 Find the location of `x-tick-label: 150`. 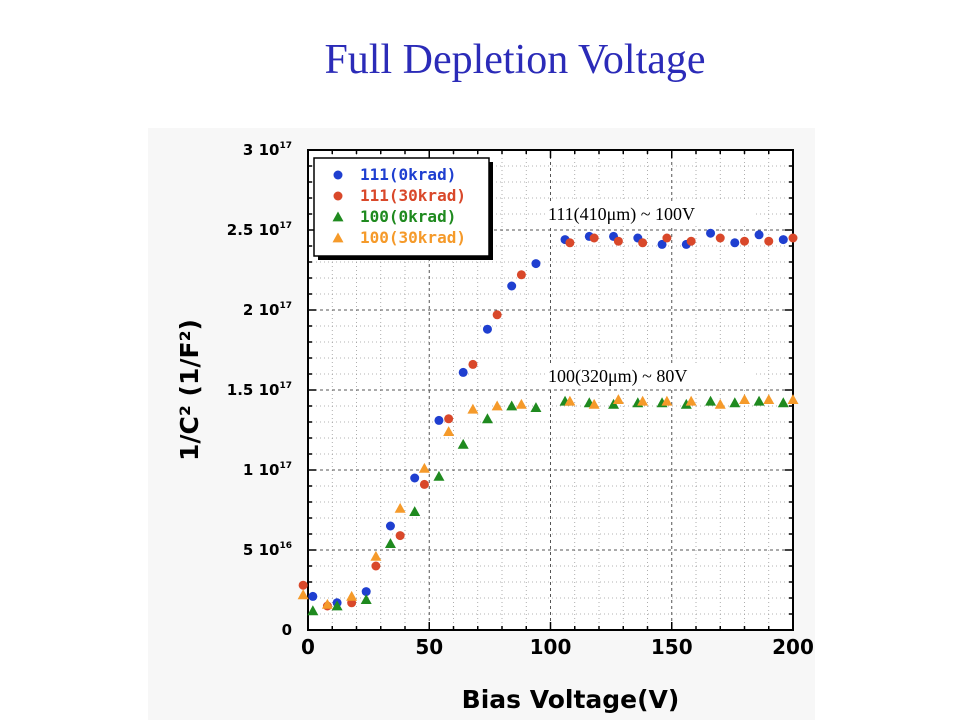

x-tick-label: 150 is located at coordinates (672, 647).